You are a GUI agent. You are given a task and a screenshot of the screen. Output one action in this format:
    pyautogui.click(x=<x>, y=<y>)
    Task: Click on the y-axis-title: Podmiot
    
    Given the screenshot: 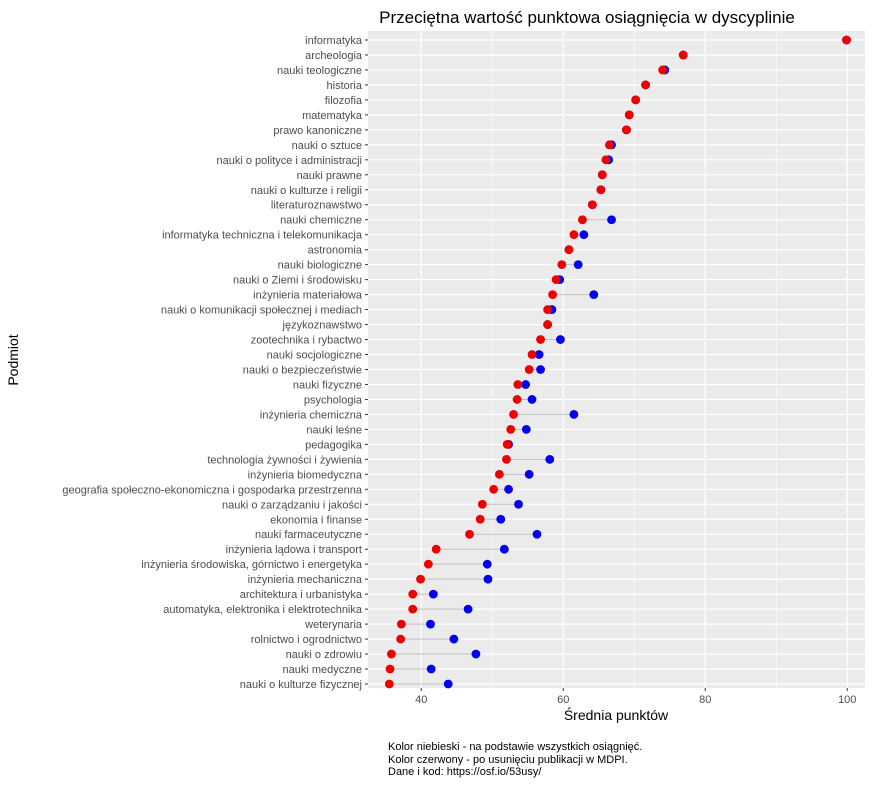 What is the action you would take?
    pyautogui.click(x=13, y=359)
    